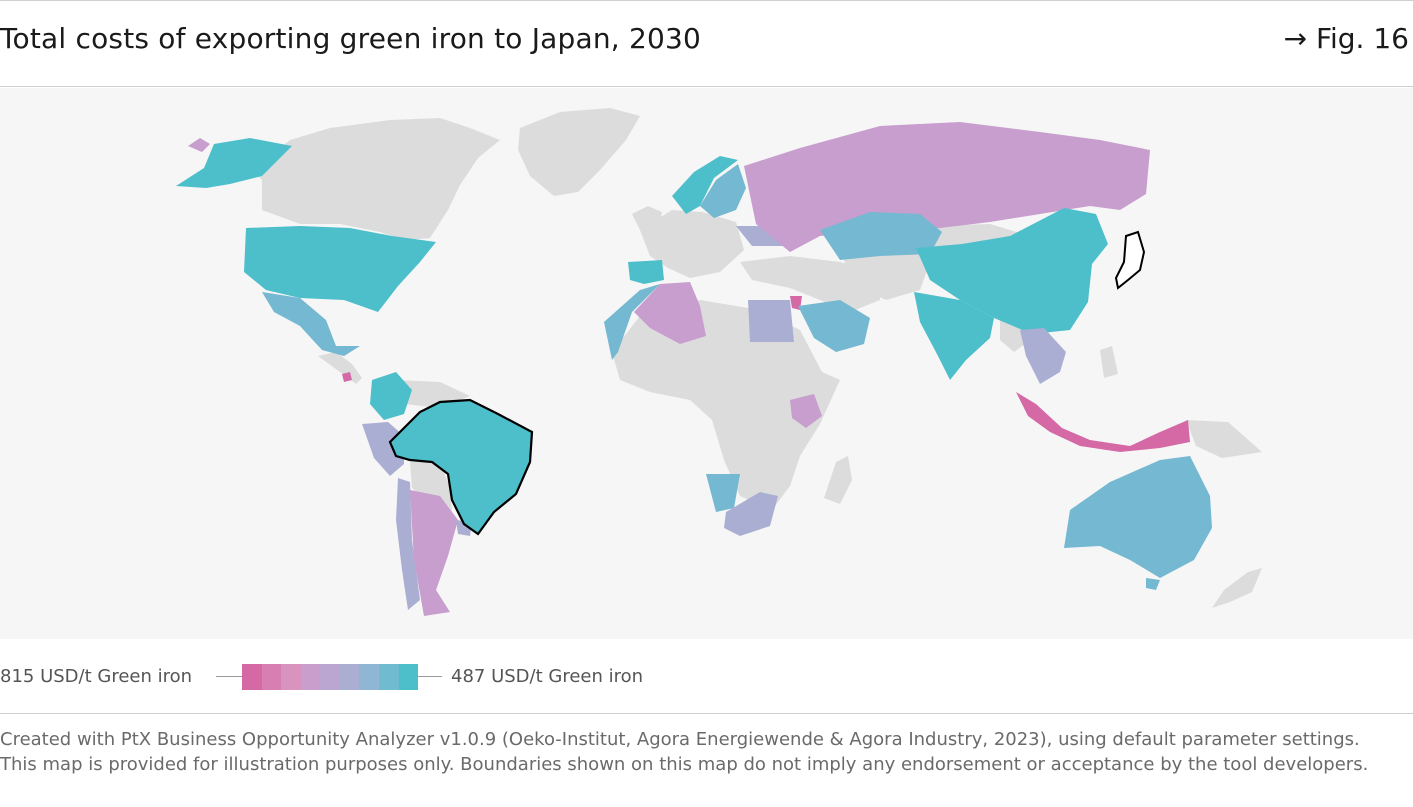 This screenshot has height=807, width=1413. What do you see at coordinates (881, 236) in the screenshot?
I see `kazakhstan-region` at bounding box center [881, 236].